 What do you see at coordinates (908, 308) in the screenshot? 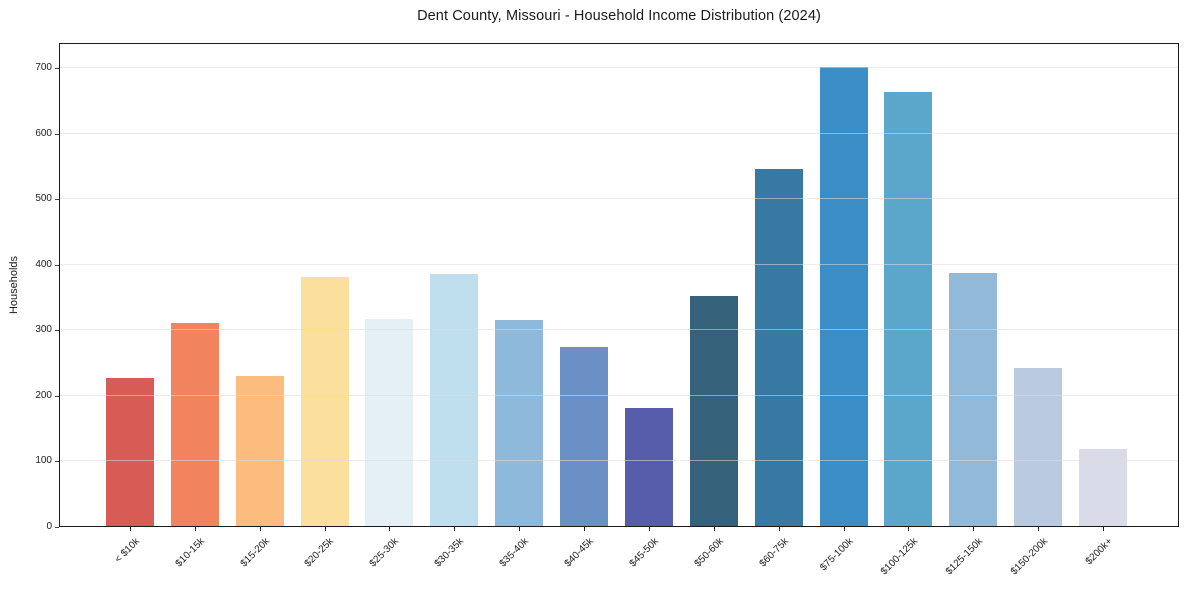
I see `bar-$100-125k` at bounding box center [908, 308].